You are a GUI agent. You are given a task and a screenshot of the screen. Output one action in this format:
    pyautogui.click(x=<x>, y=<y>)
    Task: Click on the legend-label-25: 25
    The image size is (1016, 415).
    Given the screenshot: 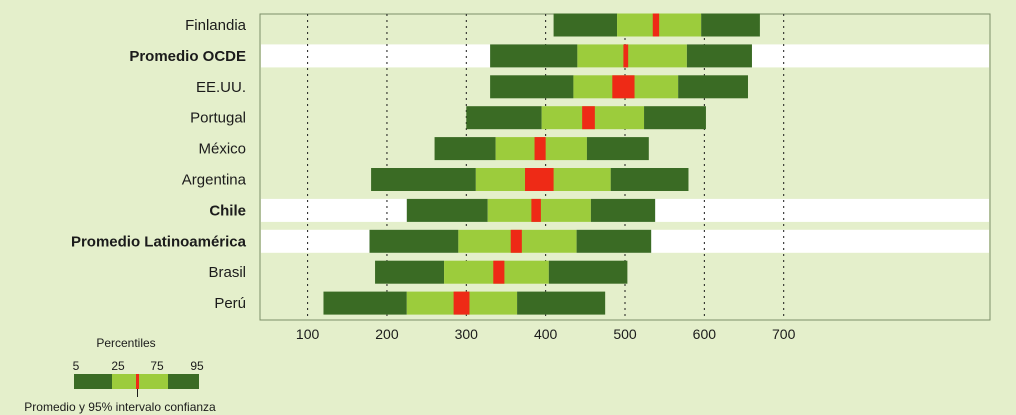 What is the action you would take?
    pyautogui.click(x=118, y=366)
    